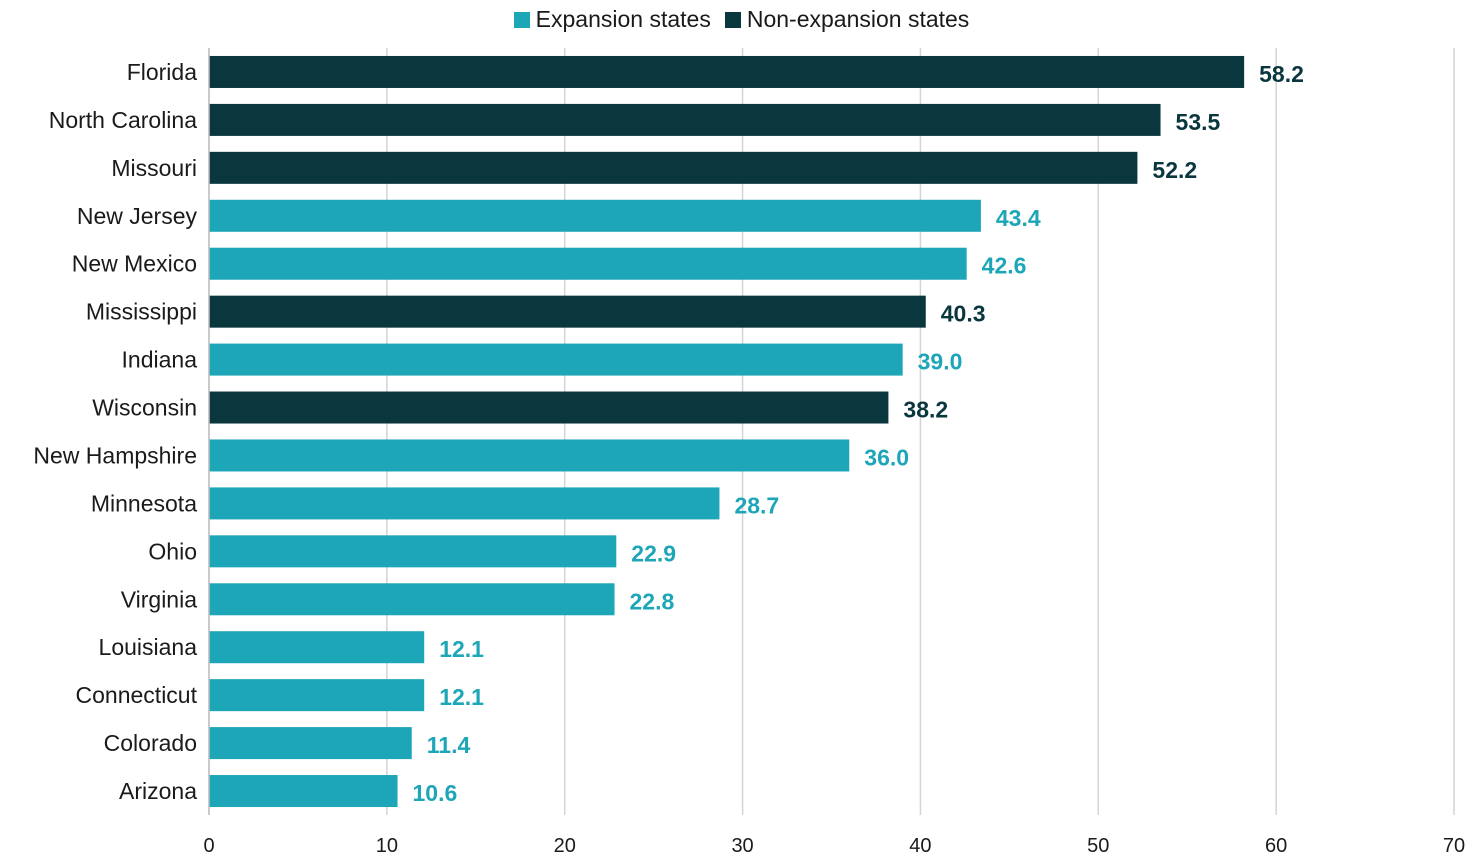 This screenshot has width=1483, height=862. Describe the element at coordinates (144, 503) in the screenshot. I see `category-label-minnesota: Minnesota` at that location.